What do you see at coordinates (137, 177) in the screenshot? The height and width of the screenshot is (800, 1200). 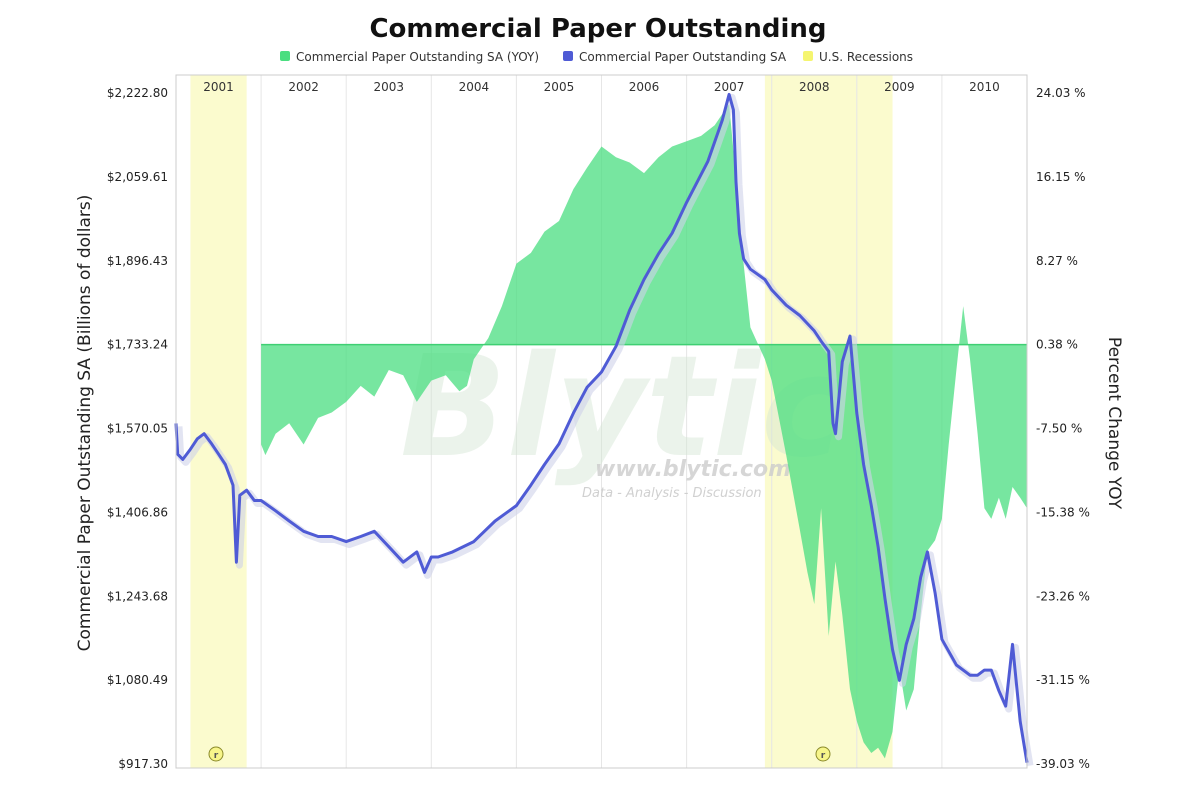 I see `left-tick-label: $2,059.61` at bounding box center [137, 177].